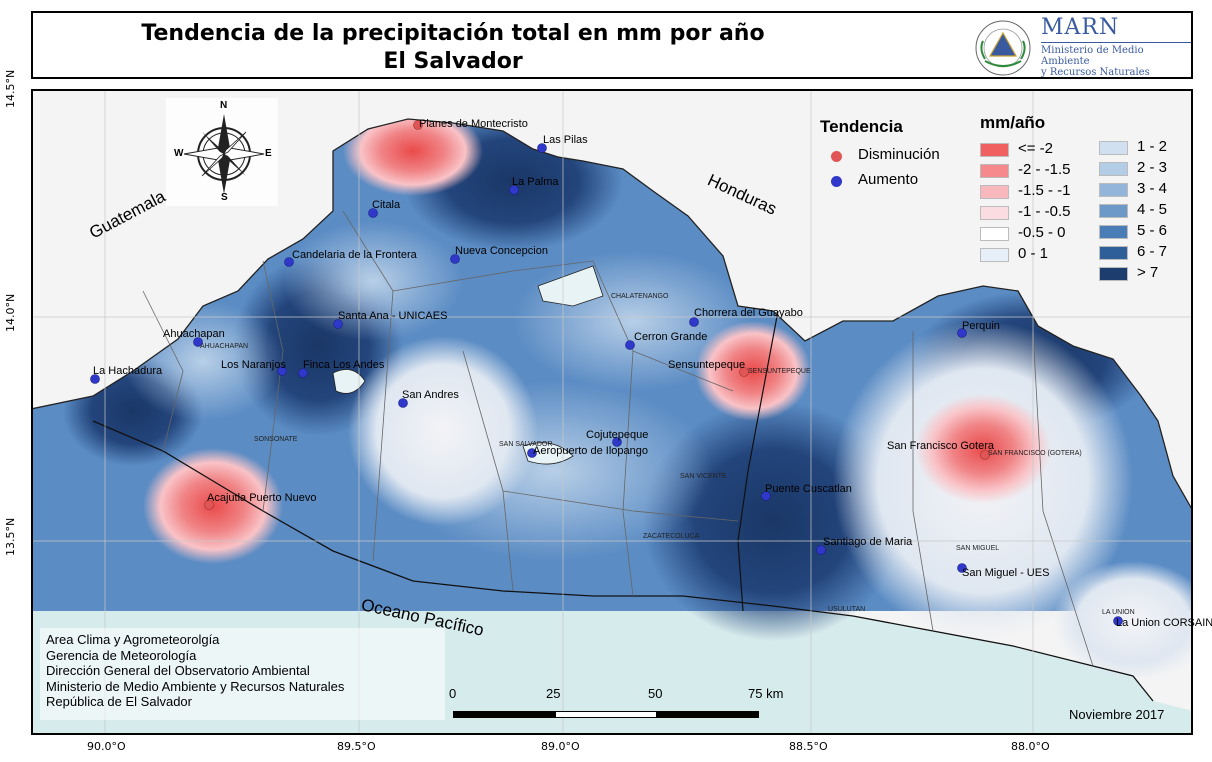  What do you see at coordinates (119, 701) in the screenshot?
I see `credit-line: República de El Salvador` at bounding box center [119, 701].